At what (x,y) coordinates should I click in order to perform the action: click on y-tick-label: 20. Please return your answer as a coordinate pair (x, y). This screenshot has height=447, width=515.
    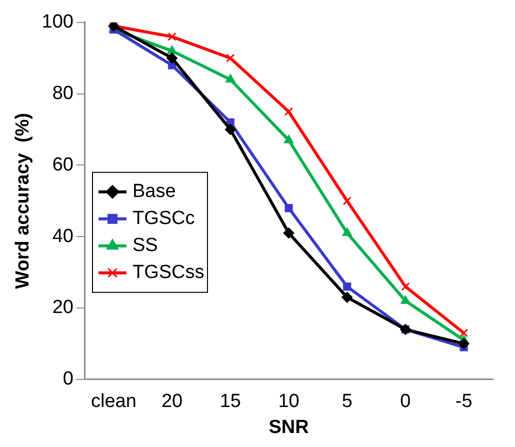
    Looking at the image, I should click on (63, 307).